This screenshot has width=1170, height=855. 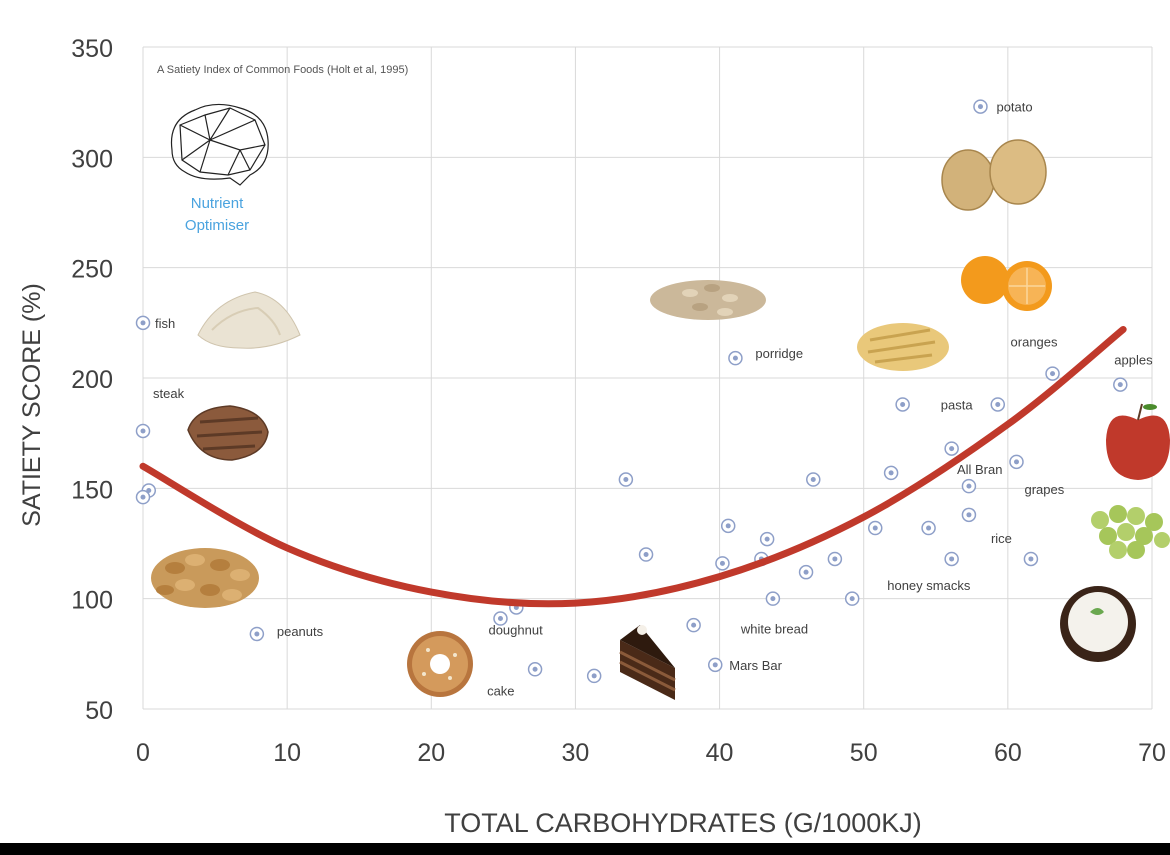 I want to click on orange-icon, so click(x=1006, y=283).